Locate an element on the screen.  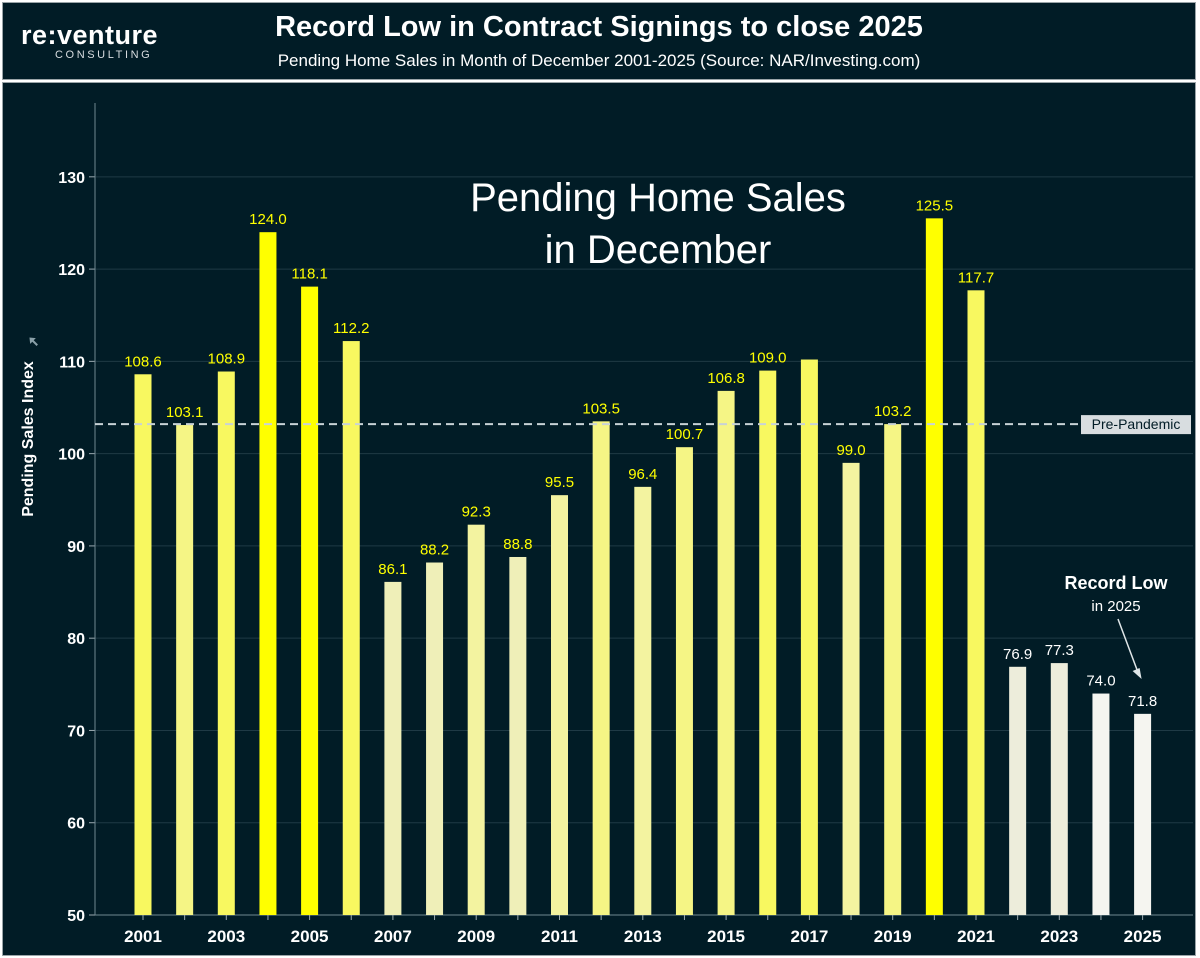
data-label-2009: 92.3 is located at coordinates (476, 512).